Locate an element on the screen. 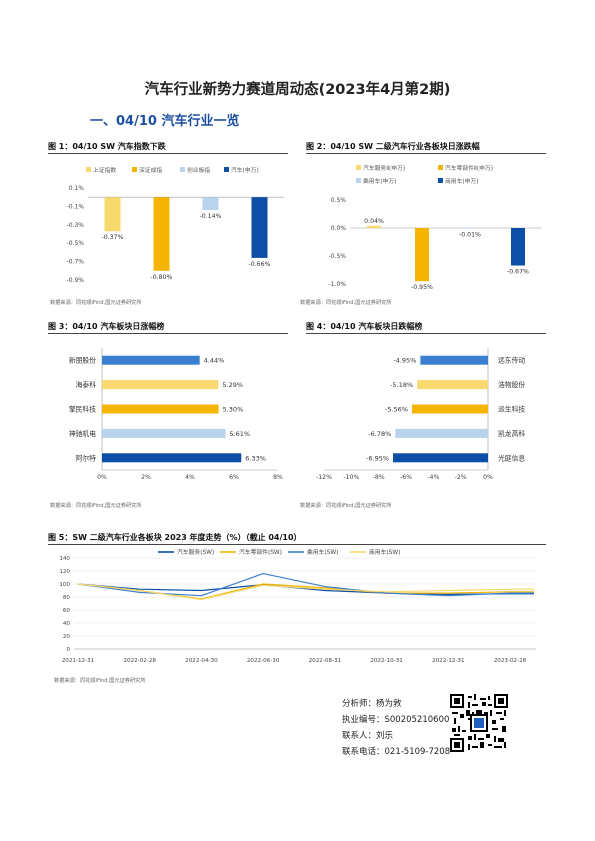  figure-1-title: 图 1：04/10 SW 汽车指数下跌 is located at coordinates (107, 146).